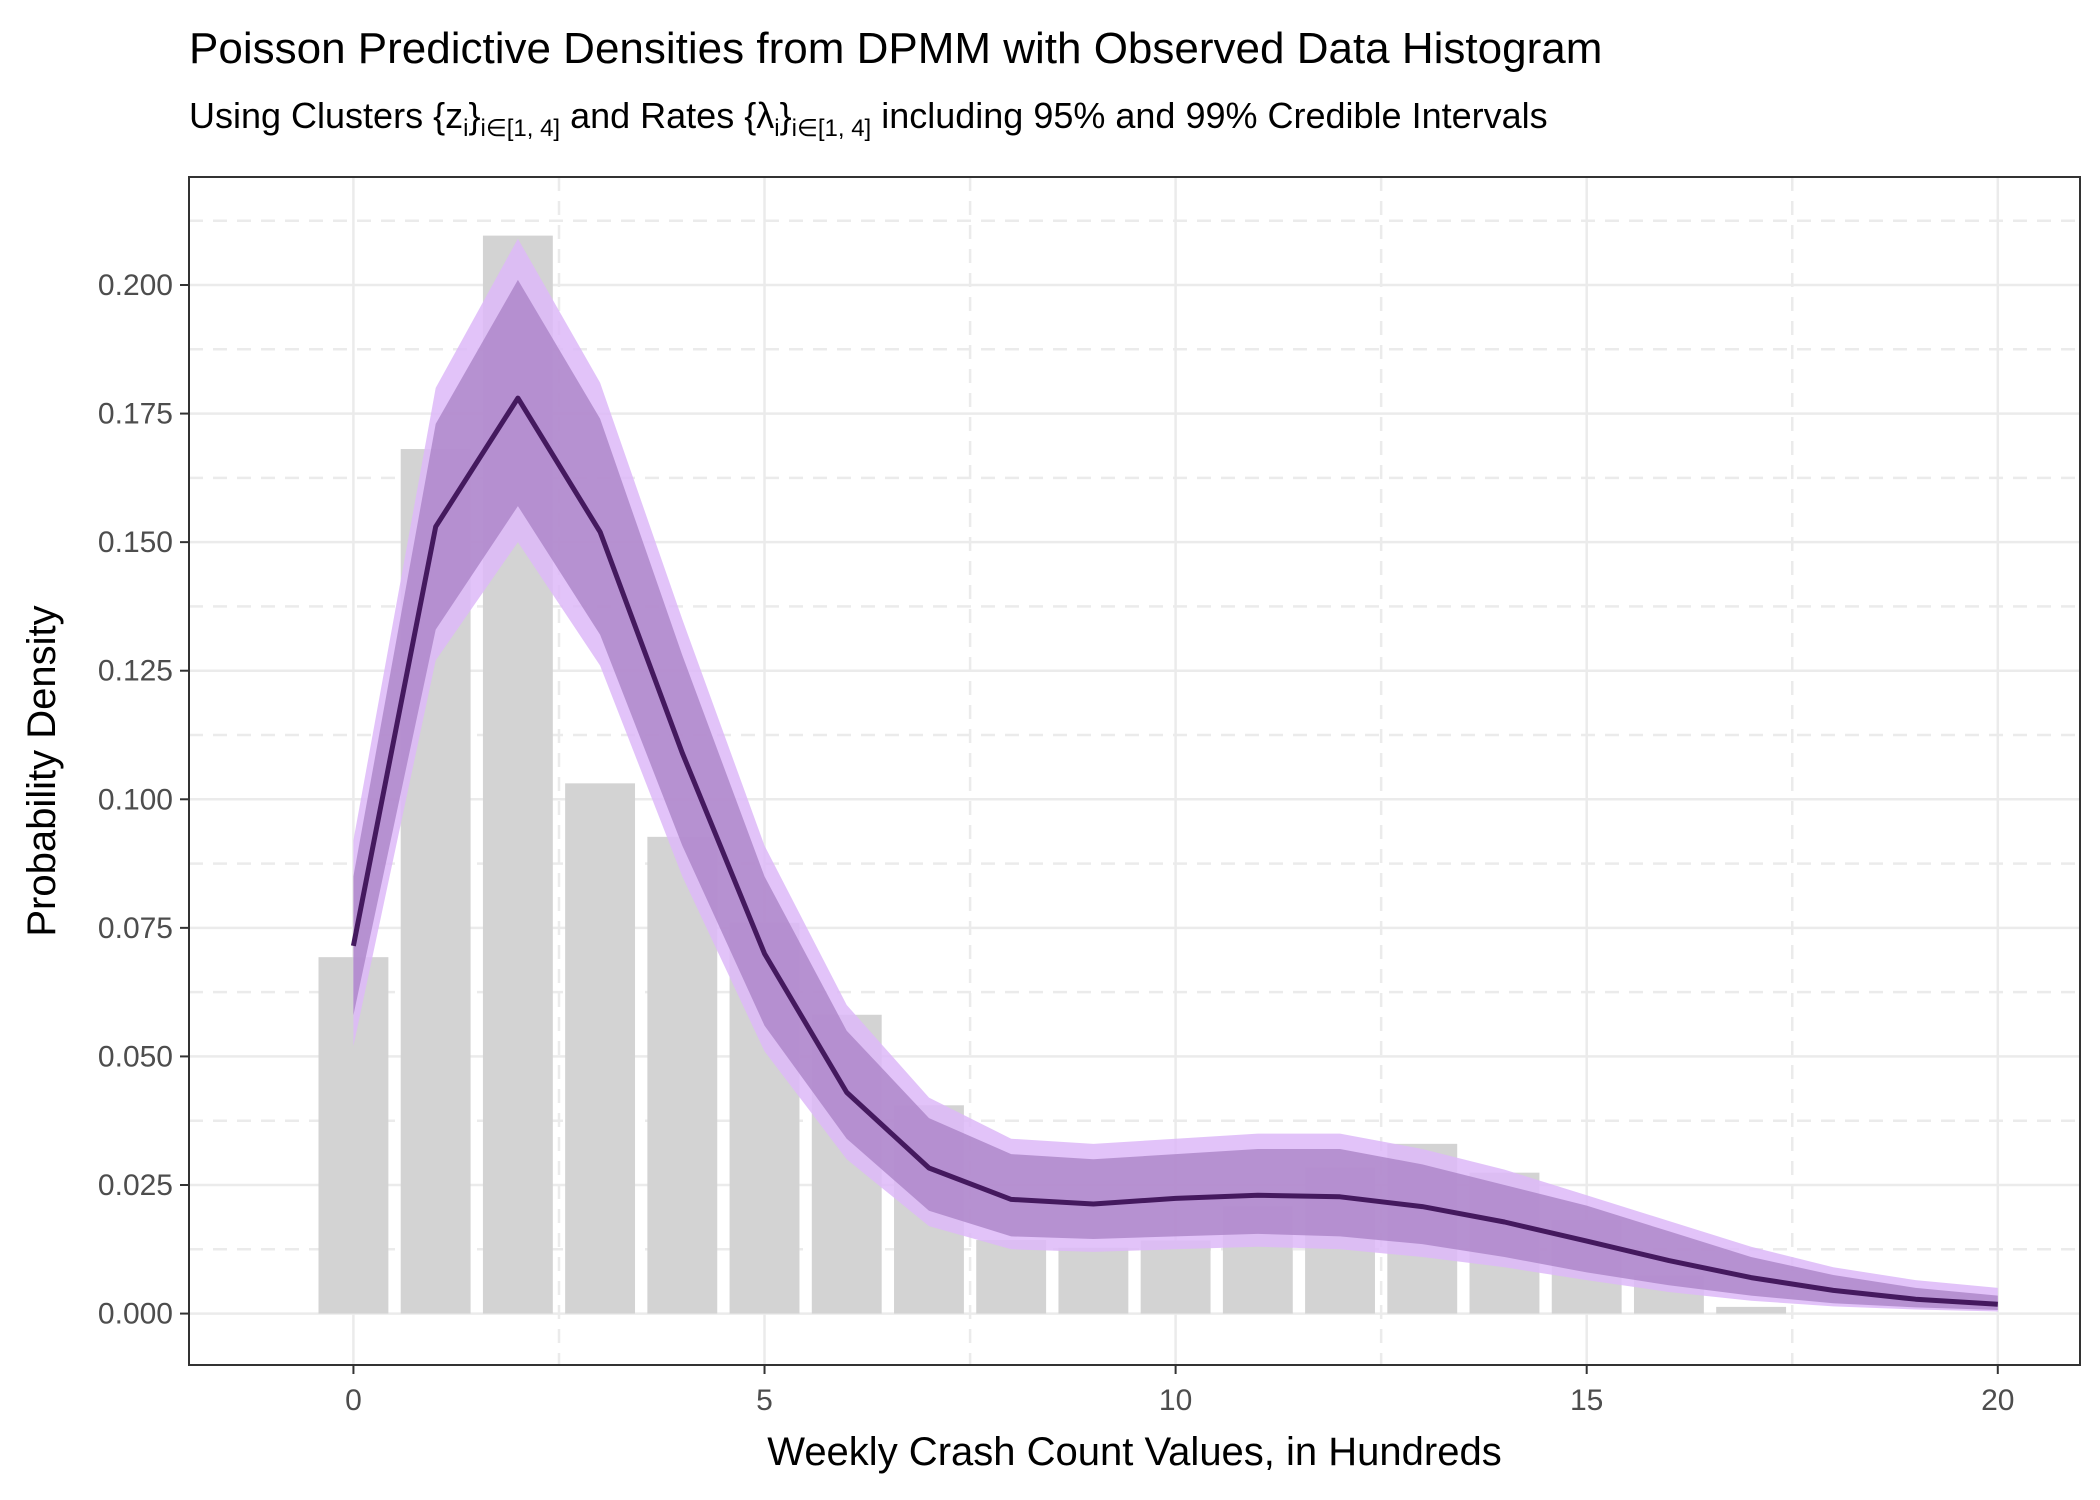 The width and height of the screenshot is (2100, 1500). Describe the element at coordinates (135, 1185) in the screenshot. I see `y-tick-label: 0.025` at that location.